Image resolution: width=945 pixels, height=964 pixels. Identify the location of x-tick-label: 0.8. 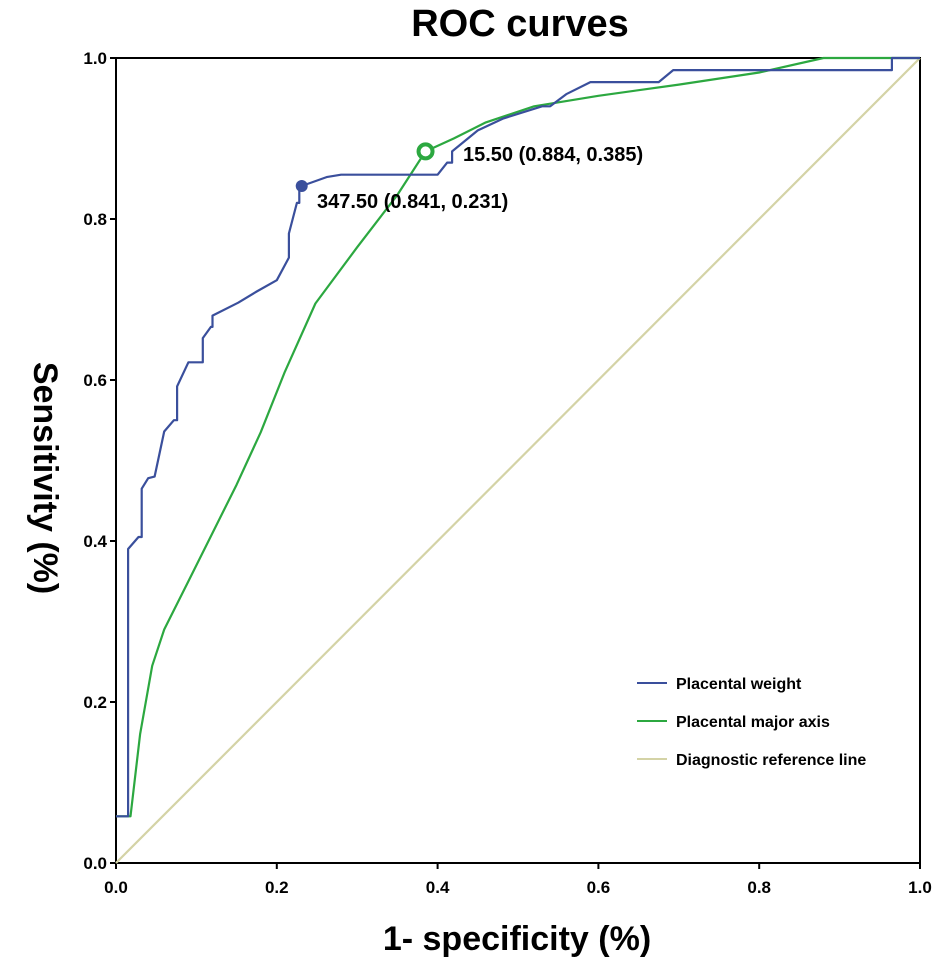
(759, 887).